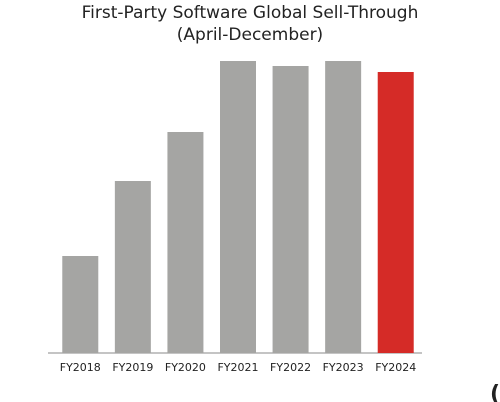 Image resolution: width=500 pixels, height=402 pixels. I want to click on chart-title: First-Party Software Global Sell-Through, so click(250, 13).